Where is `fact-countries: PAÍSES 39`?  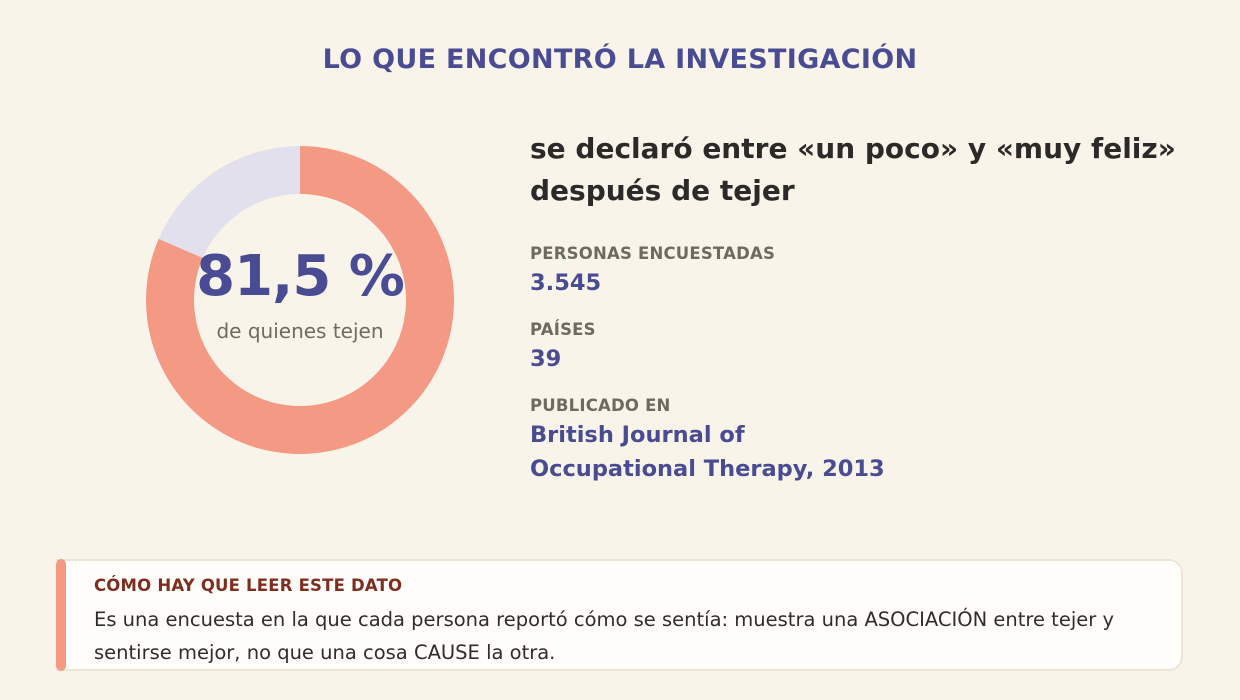
fact-countries: PAÍSES 39 is located at coordinates (860, 347).